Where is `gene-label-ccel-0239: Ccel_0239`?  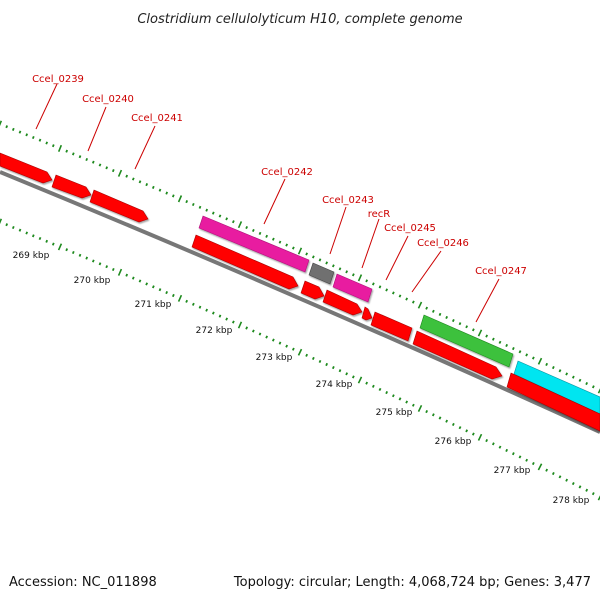 gene-label-ccel-0239: Ccel_0239 is located at coordinates (58, 79).